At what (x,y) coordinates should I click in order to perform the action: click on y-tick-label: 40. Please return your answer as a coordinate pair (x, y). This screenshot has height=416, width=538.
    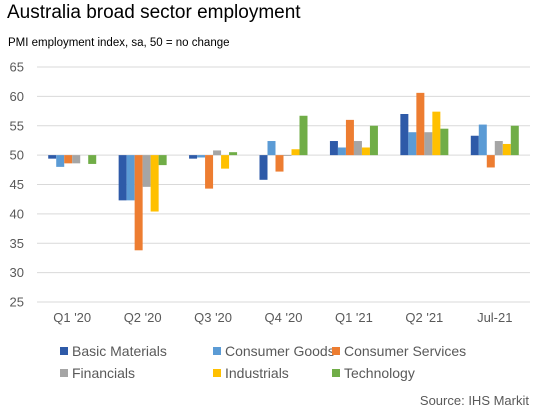
    Looking at the image, I should click on (17, 213).